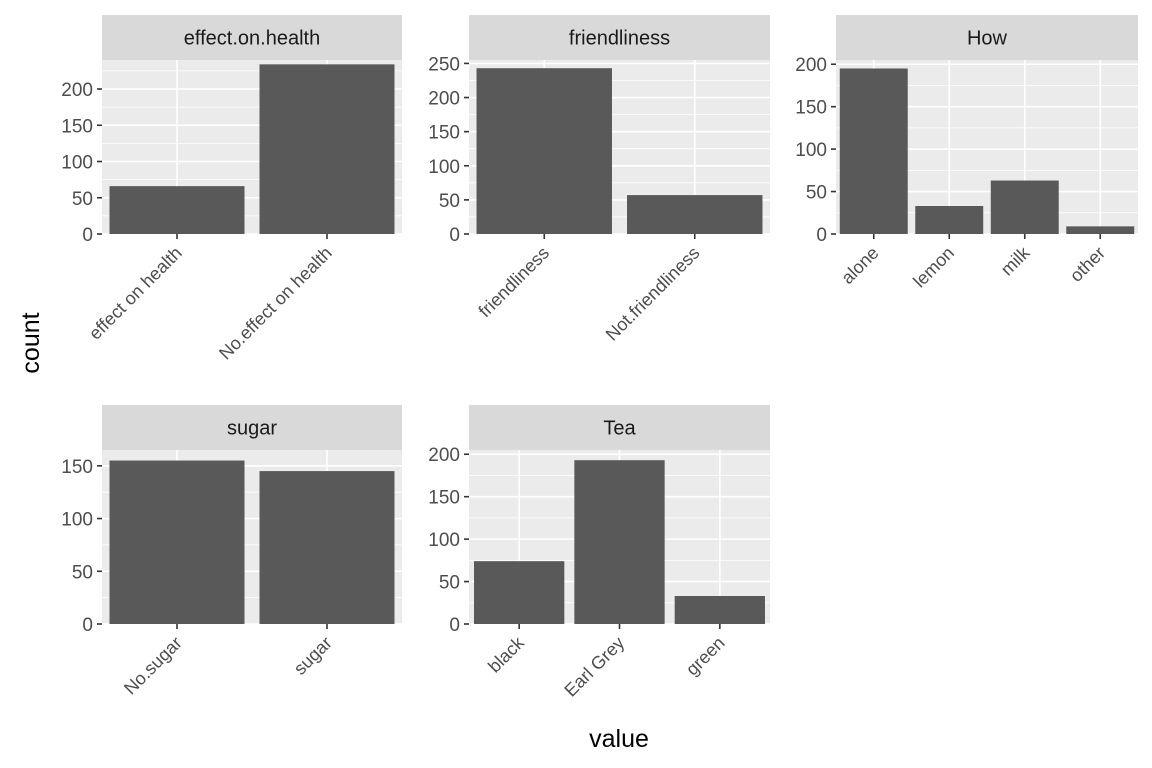 Image resolution: width=1152 pixels, height=768 pixels. Describe the element at coordinates (966, 153) in the screenshot. I see `facet-panel: How 0 50 100 150 200 alone lemon milk other` at that location.